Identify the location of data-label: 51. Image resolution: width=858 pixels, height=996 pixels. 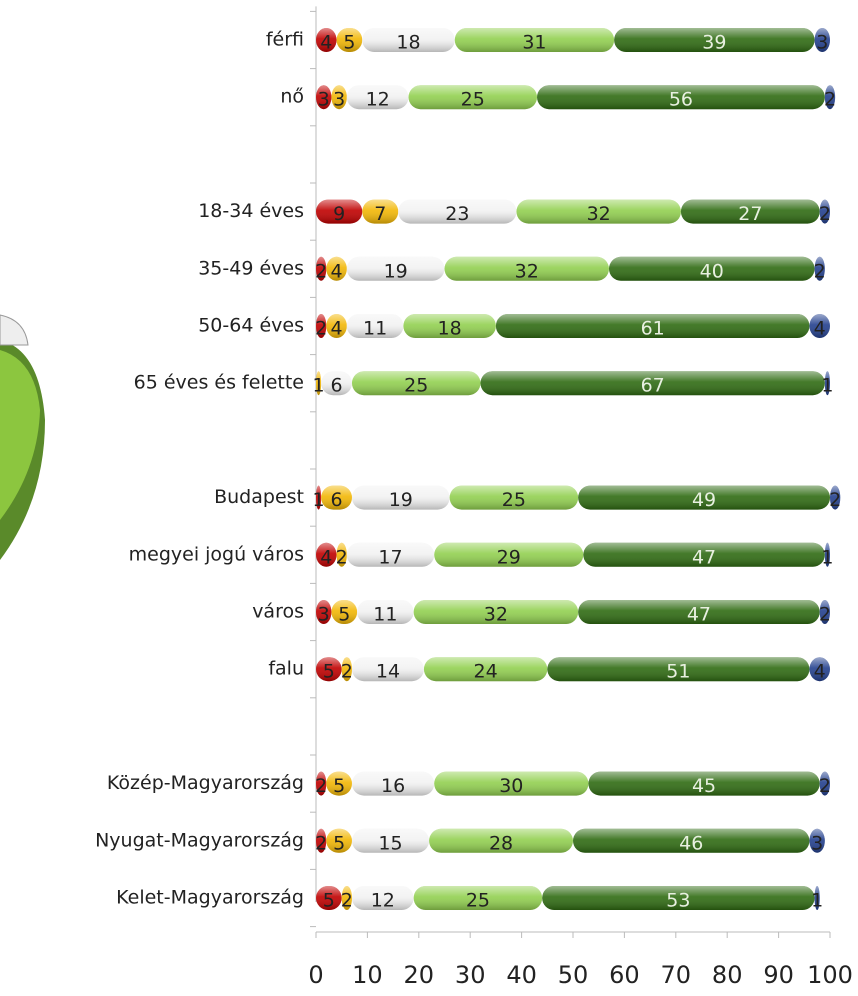
(678, 672).